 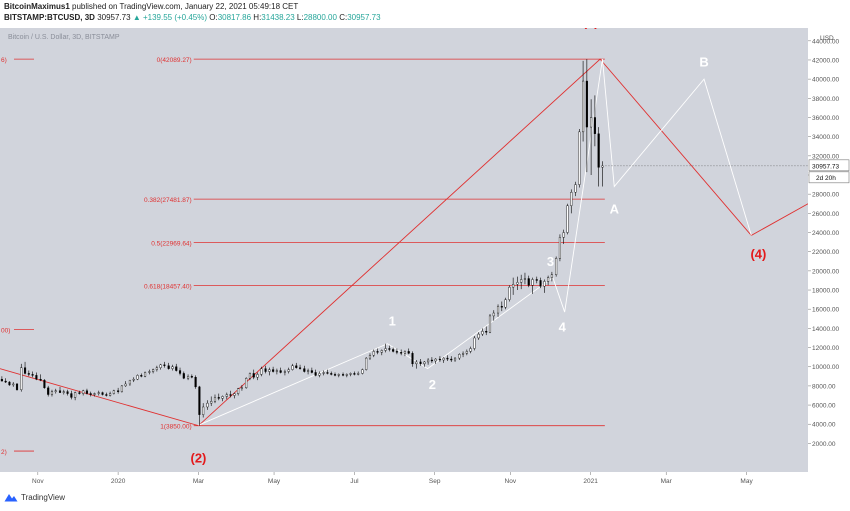 I want to click on y-tick-label-1: 4000.00, so click(x=824, y=425).